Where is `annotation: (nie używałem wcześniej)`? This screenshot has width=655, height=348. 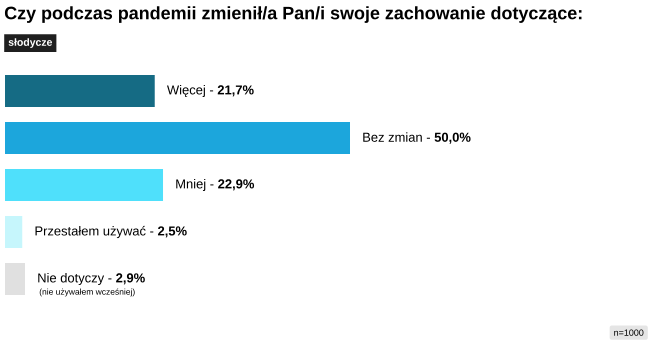 annotation: (nie używałem wcześniej) is located at coordinates (87, 292).